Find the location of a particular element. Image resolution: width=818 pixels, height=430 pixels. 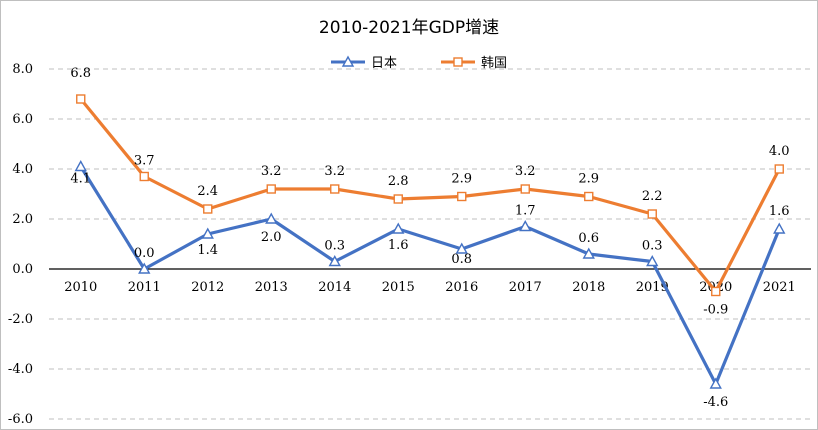

x-tick-label: 2011 is located at coordinates (144, 287).